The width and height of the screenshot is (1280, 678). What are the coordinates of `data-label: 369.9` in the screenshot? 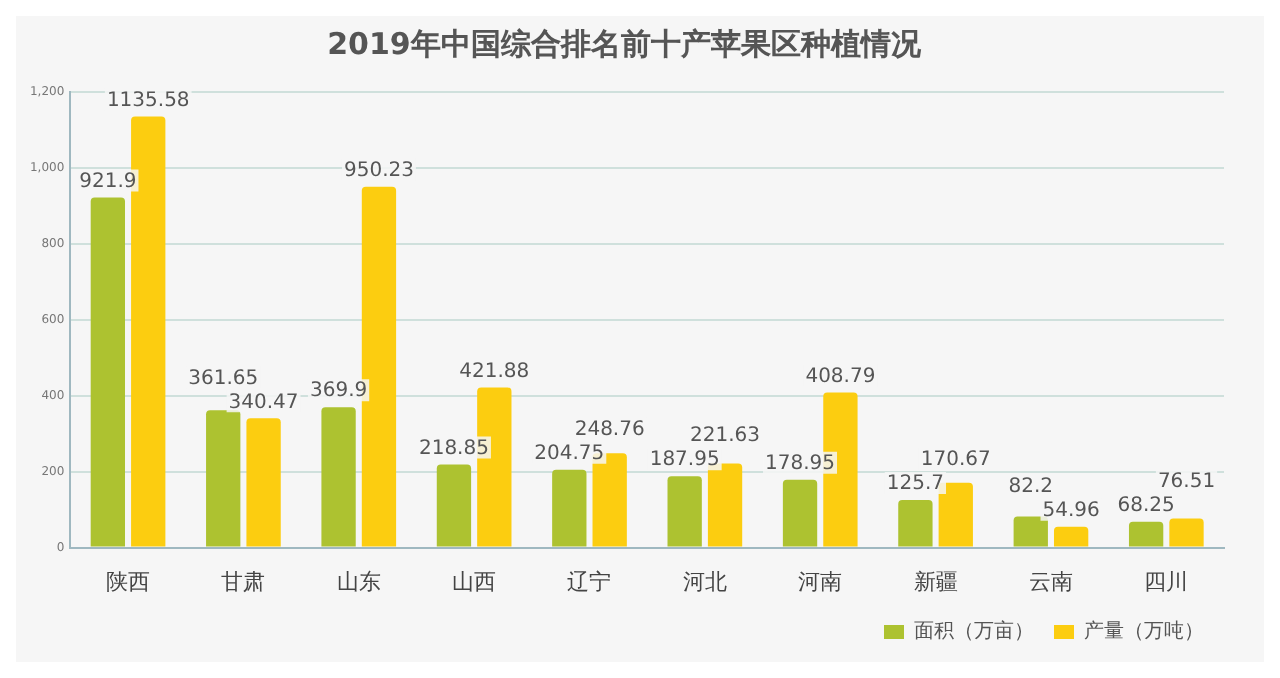 It's located at (338, 391).